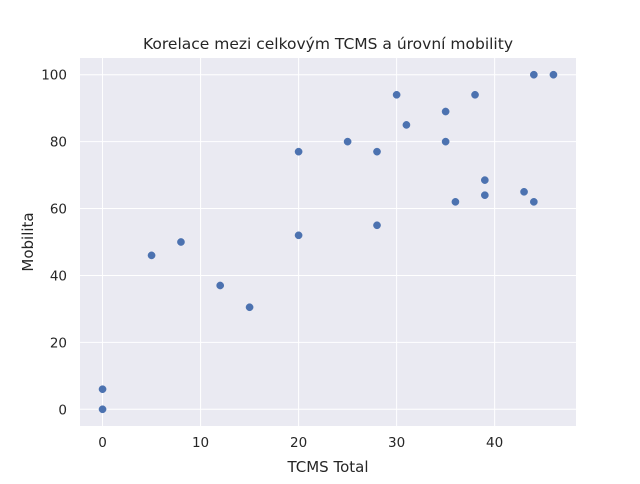 This screenshot has width=640, height=484. I want to click on x-tick-label: 40, so click(494, 443).